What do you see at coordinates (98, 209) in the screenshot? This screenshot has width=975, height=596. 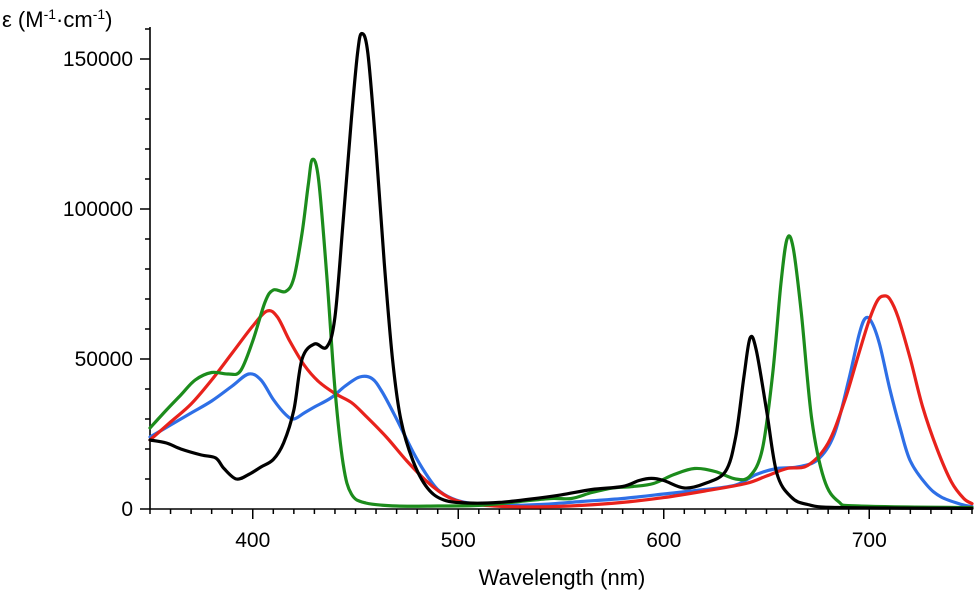 I see `y-tick-label: 100000` at bounding box center [98, 209].